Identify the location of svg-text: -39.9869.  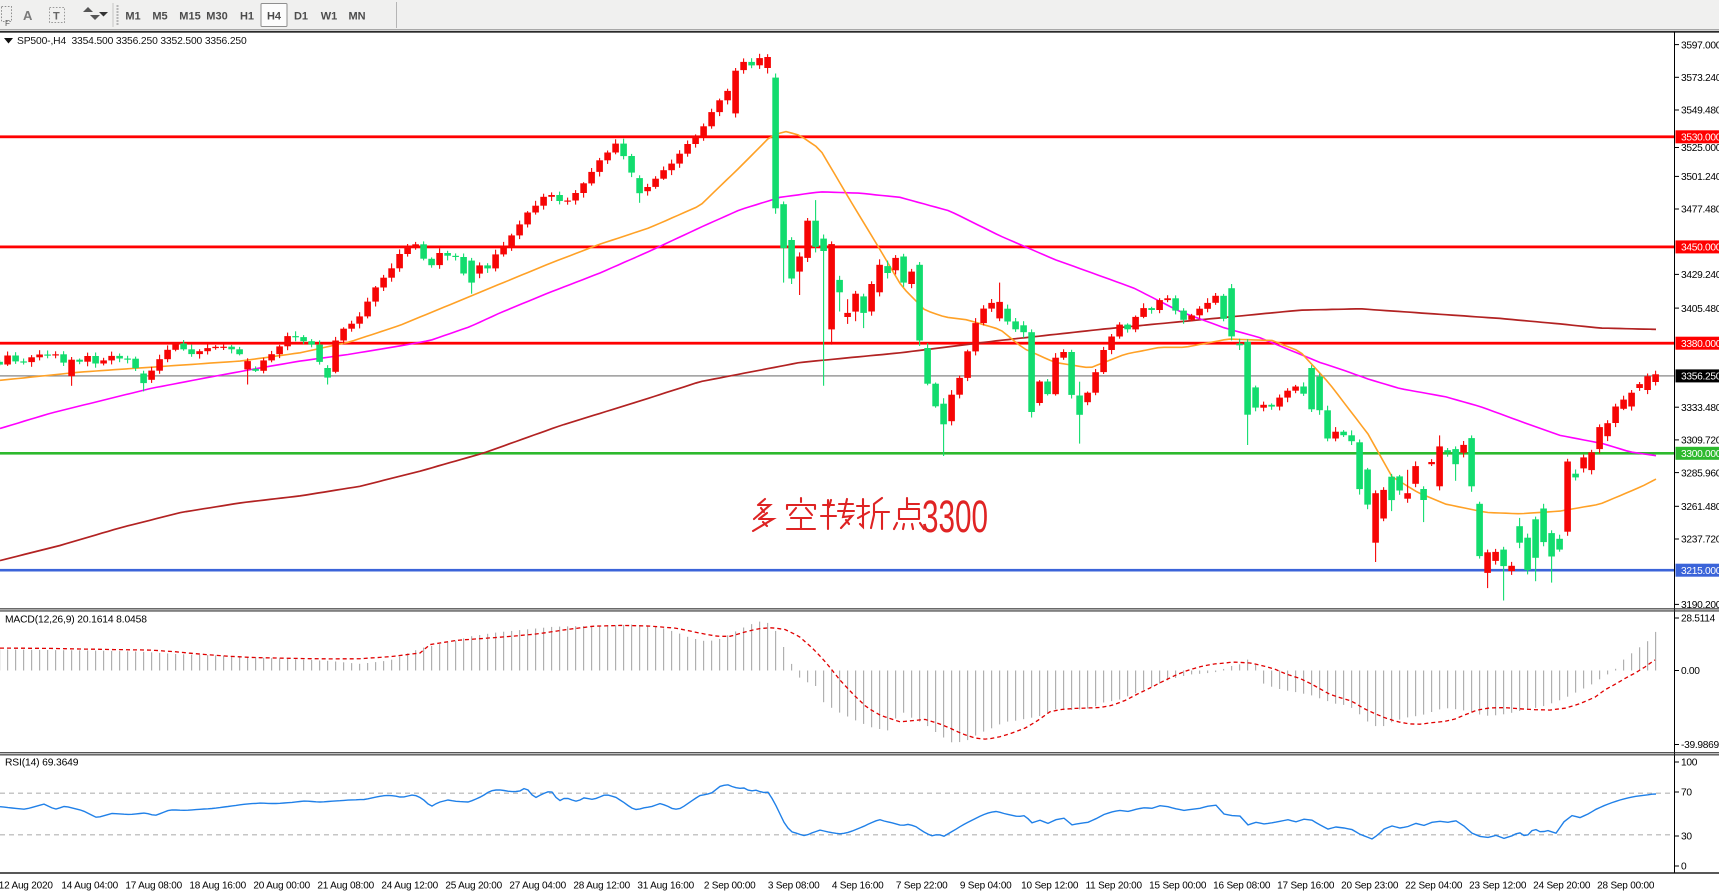
(1700, 745).